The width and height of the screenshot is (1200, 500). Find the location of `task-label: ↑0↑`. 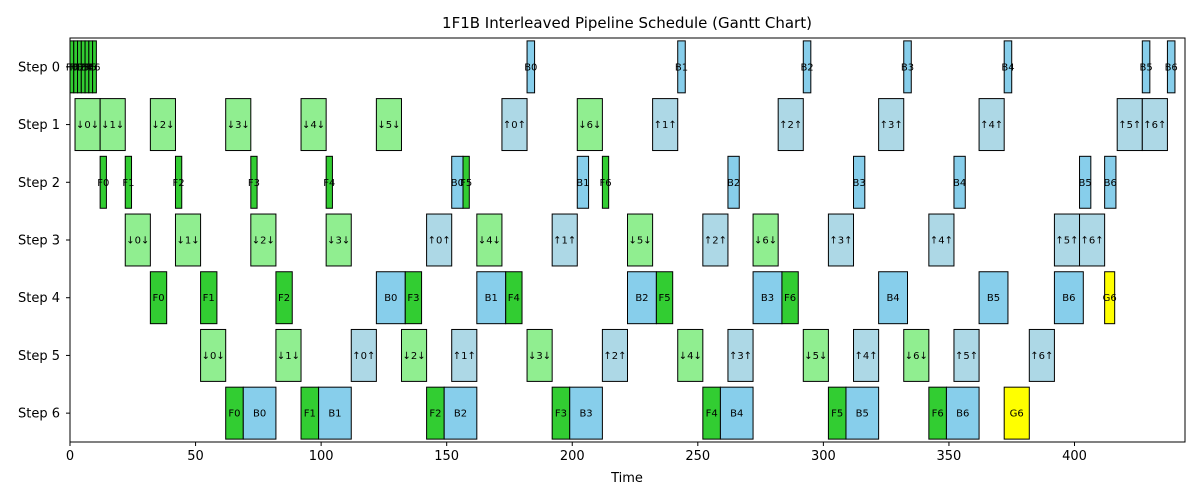

task-label: ↑0↑ is located at coordinates (439, 241).